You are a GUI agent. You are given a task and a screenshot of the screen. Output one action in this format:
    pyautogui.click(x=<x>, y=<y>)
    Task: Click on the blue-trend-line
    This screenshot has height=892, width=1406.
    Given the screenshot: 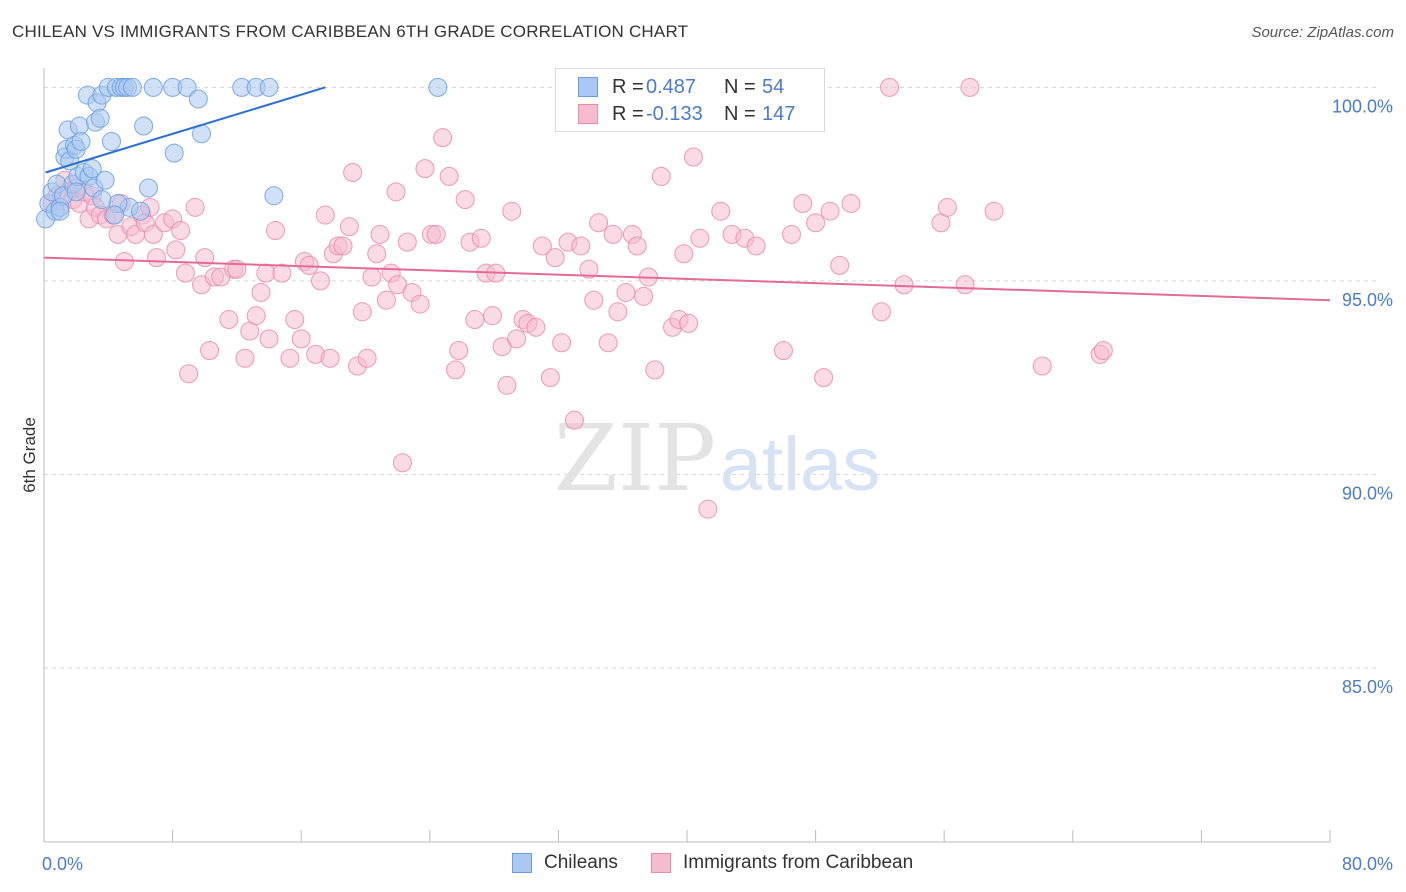 What is the action you would take?
    pyautogui.click(x=185, y=130)
    